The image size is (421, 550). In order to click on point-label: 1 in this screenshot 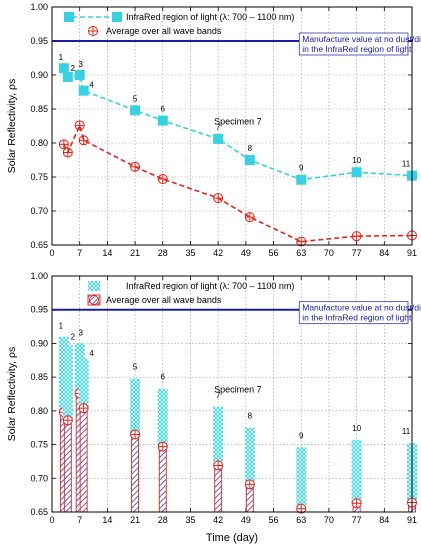, I will do `click(61, 57)`.